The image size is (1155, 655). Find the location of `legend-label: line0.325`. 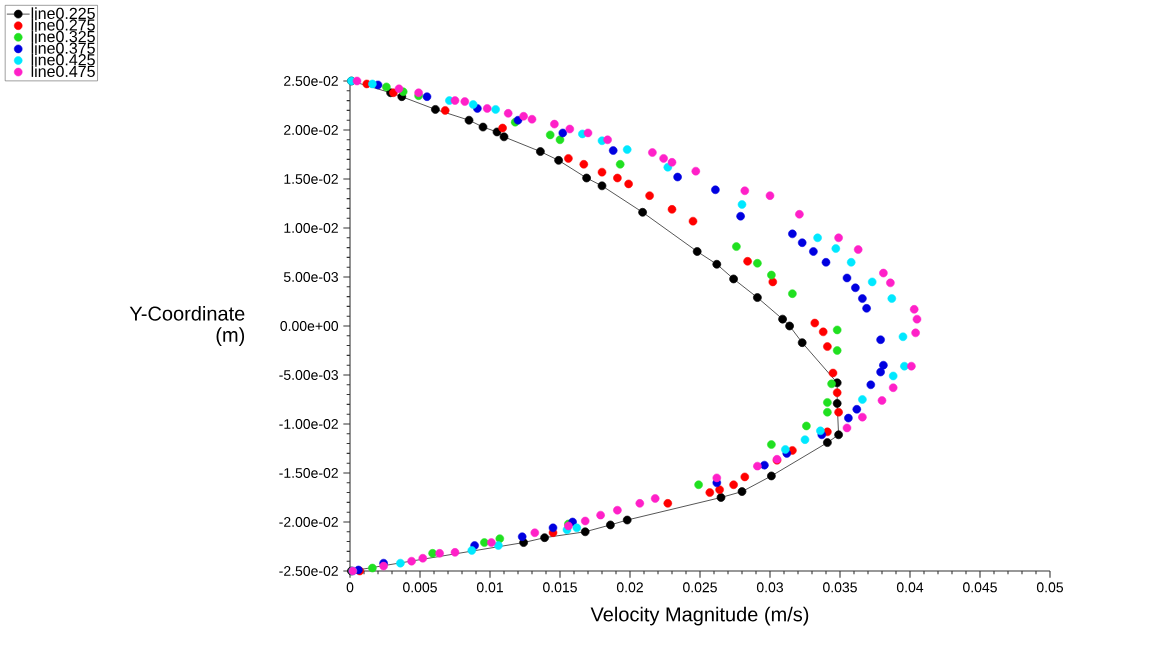

legend-label: line0.325 is located at coordinates (63, 36).